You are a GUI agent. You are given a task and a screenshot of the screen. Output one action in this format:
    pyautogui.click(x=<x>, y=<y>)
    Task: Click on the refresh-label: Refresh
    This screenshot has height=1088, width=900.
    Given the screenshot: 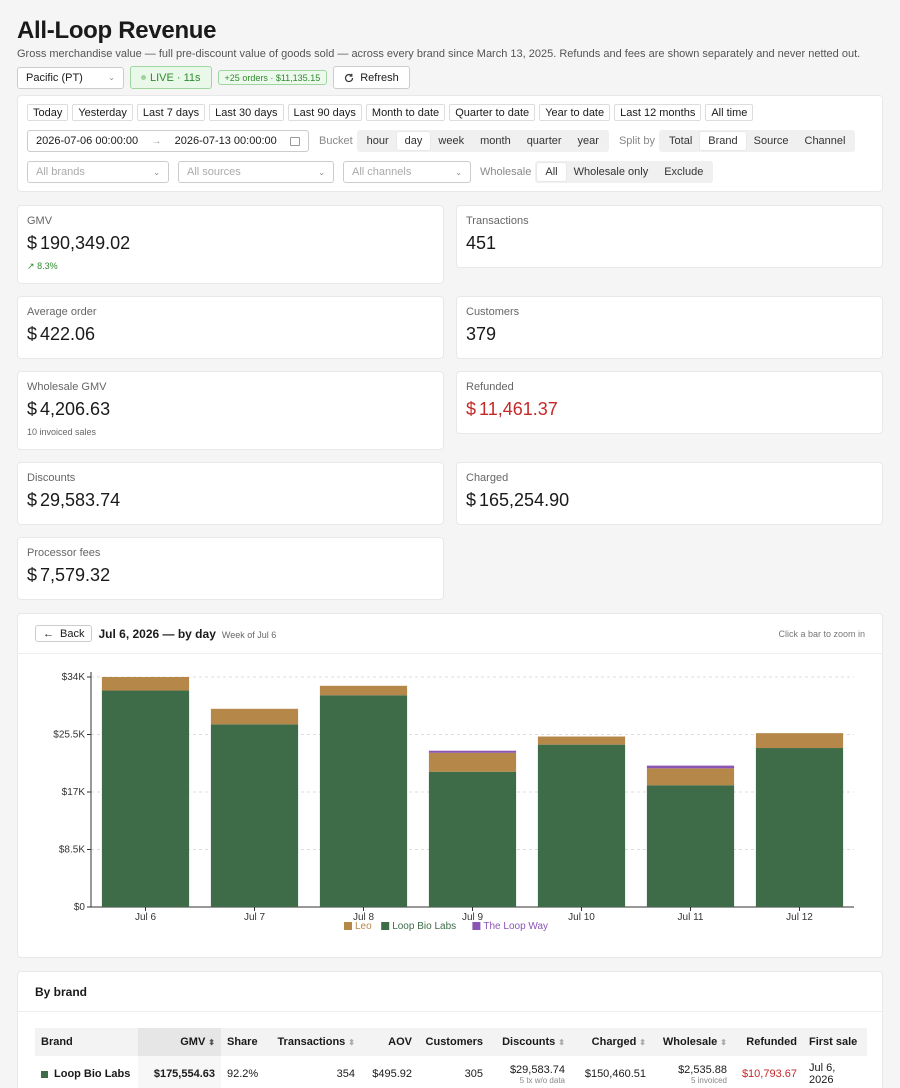 What is the action you would take?
    pyautogui.click(x=379, y=77)
    